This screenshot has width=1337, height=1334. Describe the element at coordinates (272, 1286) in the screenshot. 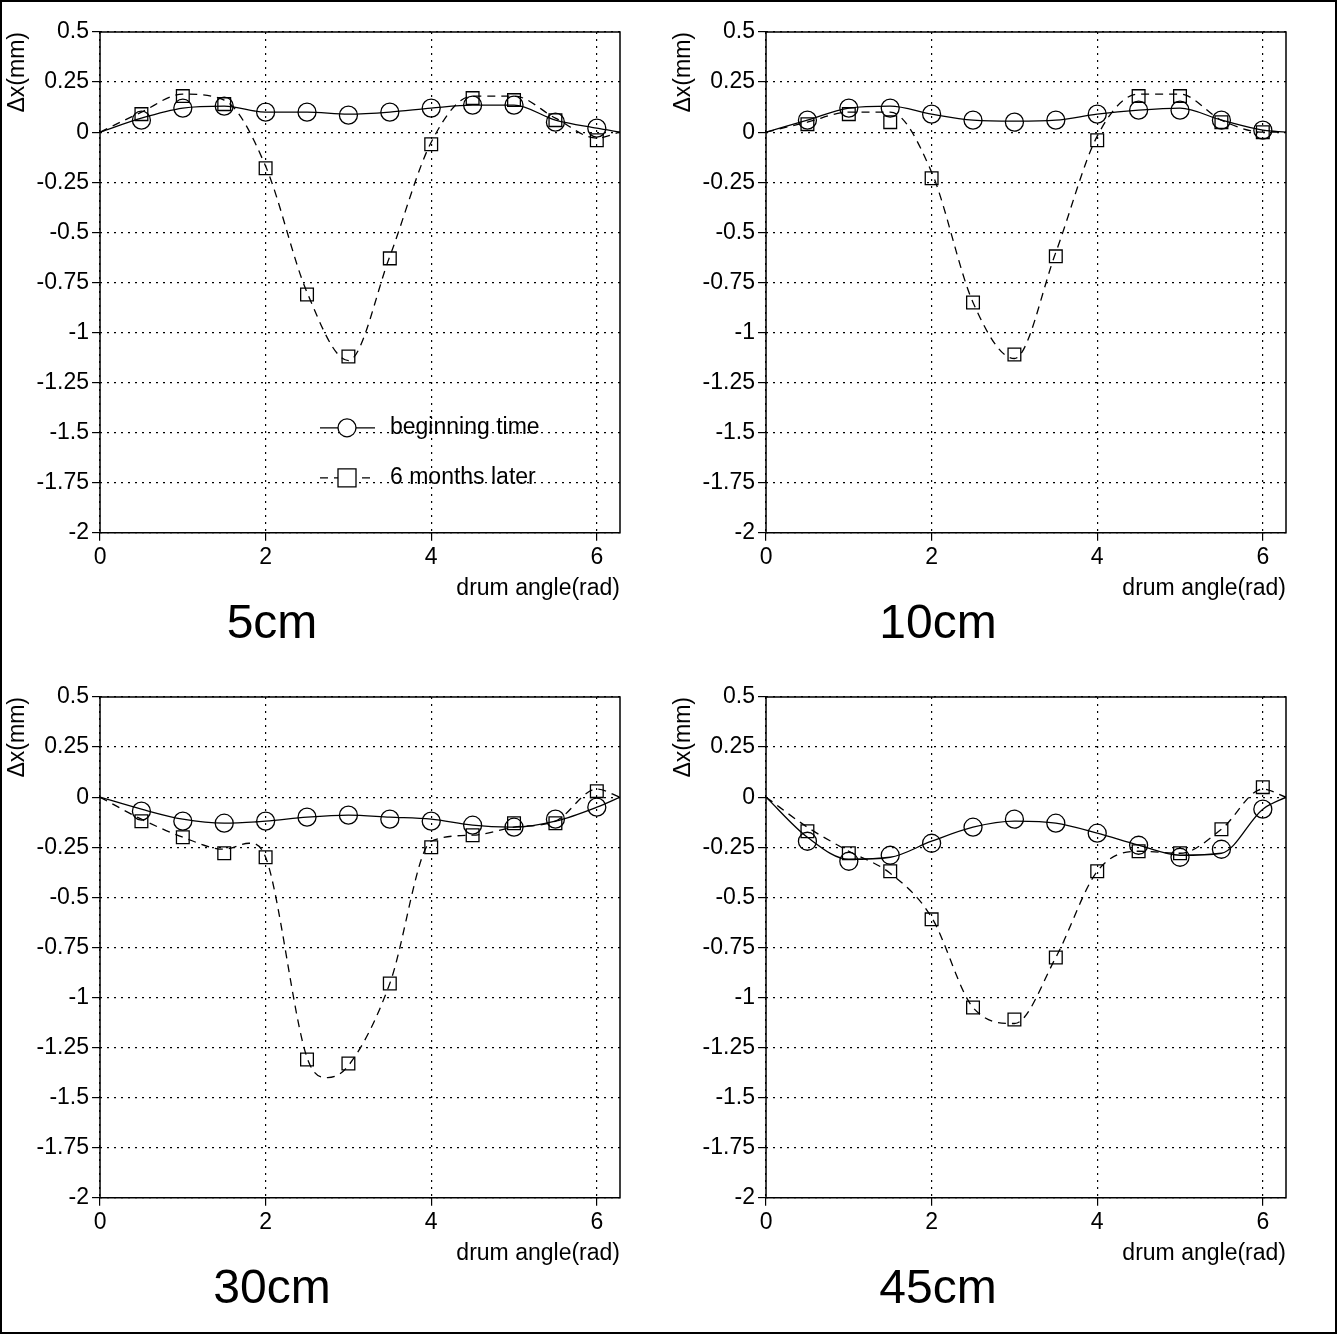

I see `text: 30cm` at that location.